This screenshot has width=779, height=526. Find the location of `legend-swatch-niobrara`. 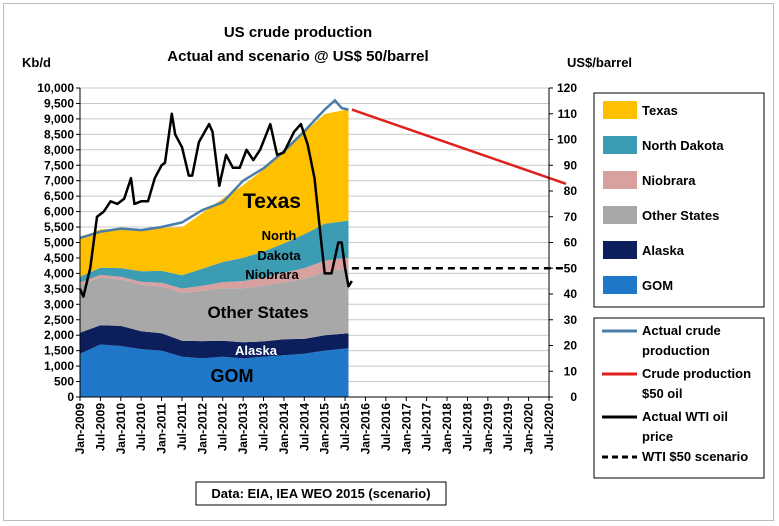

legend-swatch-niobrara is located at coordinates (620, 180).